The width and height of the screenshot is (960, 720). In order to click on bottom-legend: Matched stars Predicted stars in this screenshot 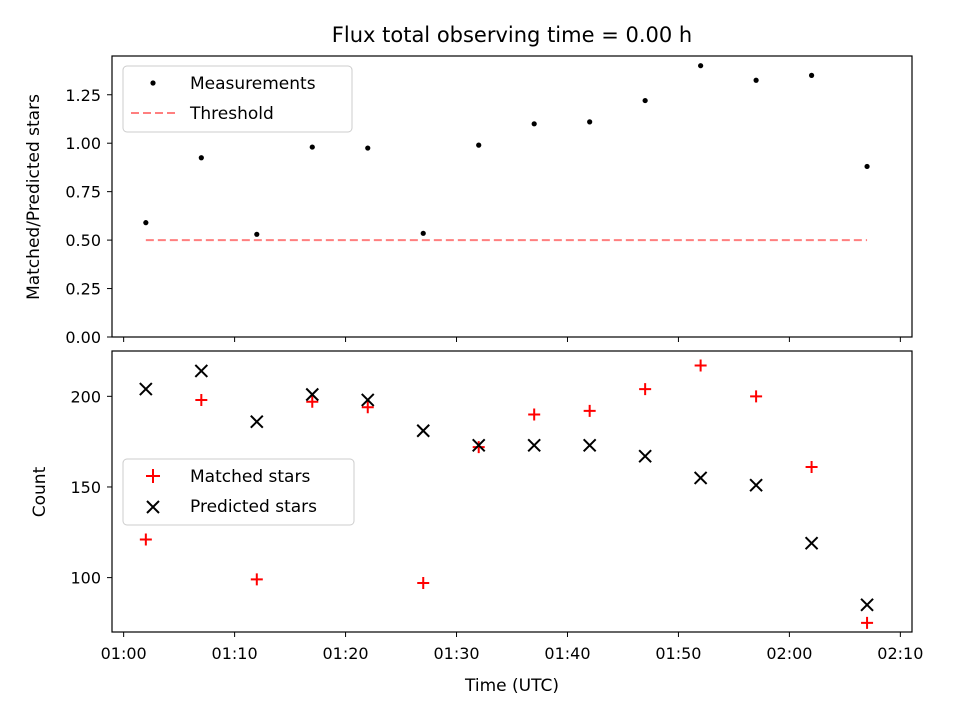, I will do `click(238, 492)`.